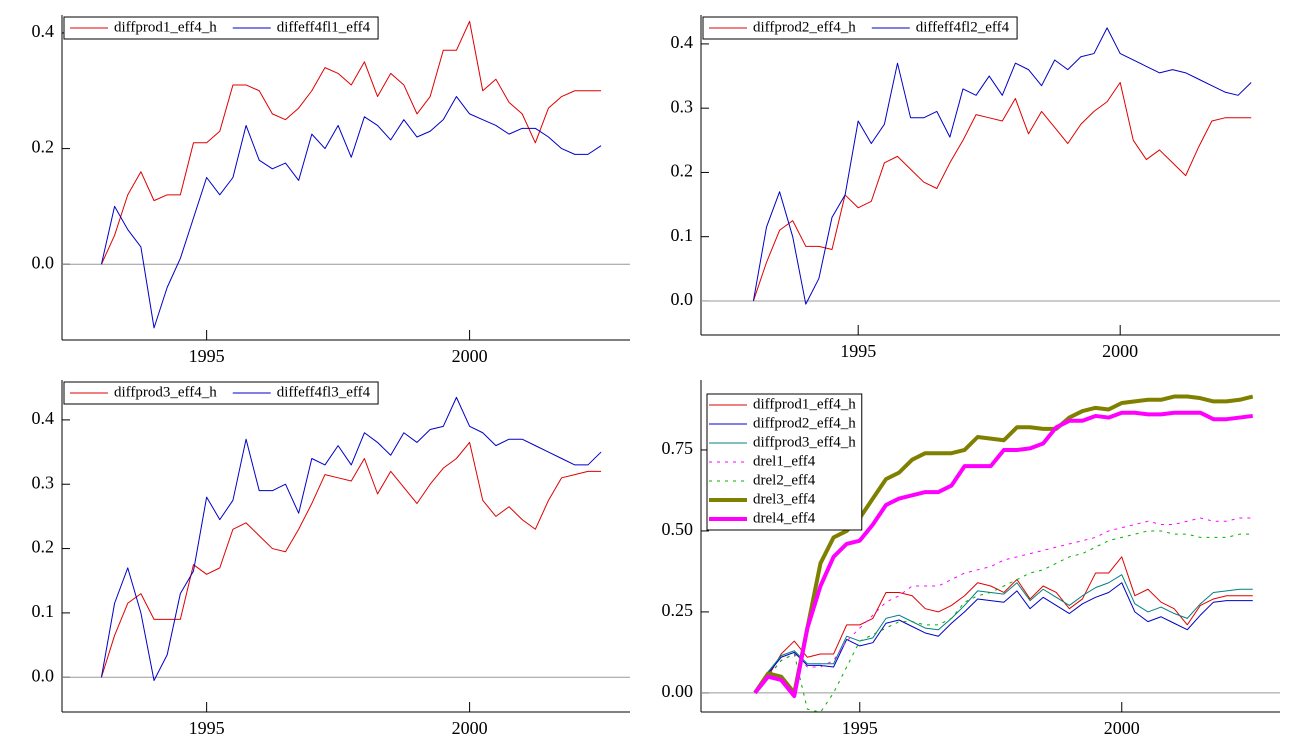 The image size is (1293, 740). What do you see at coordinates (784, 499) in the screenshot?
I see `legend-label: drel3_eff4` at bounding box center [784, 499].